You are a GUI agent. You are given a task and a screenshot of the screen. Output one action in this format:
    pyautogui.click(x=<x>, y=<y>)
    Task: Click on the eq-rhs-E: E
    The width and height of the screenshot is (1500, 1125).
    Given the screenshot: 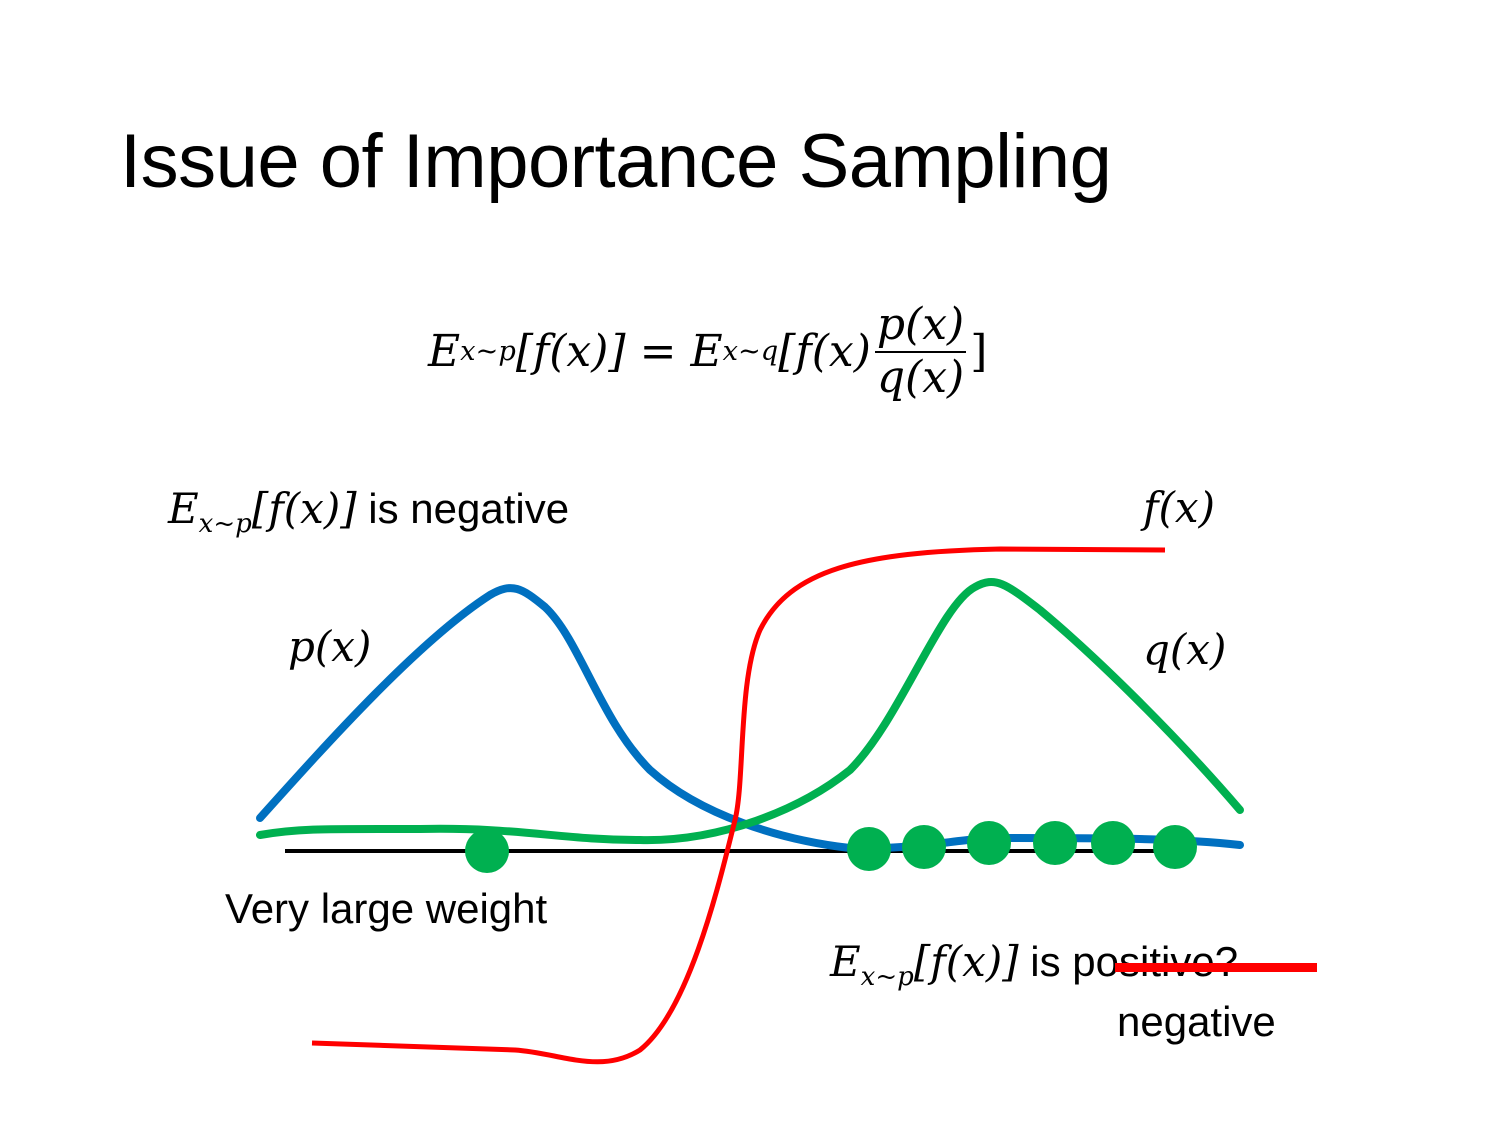 What is the action you would take?
    pyautogui.click(x=706, y=352)
    